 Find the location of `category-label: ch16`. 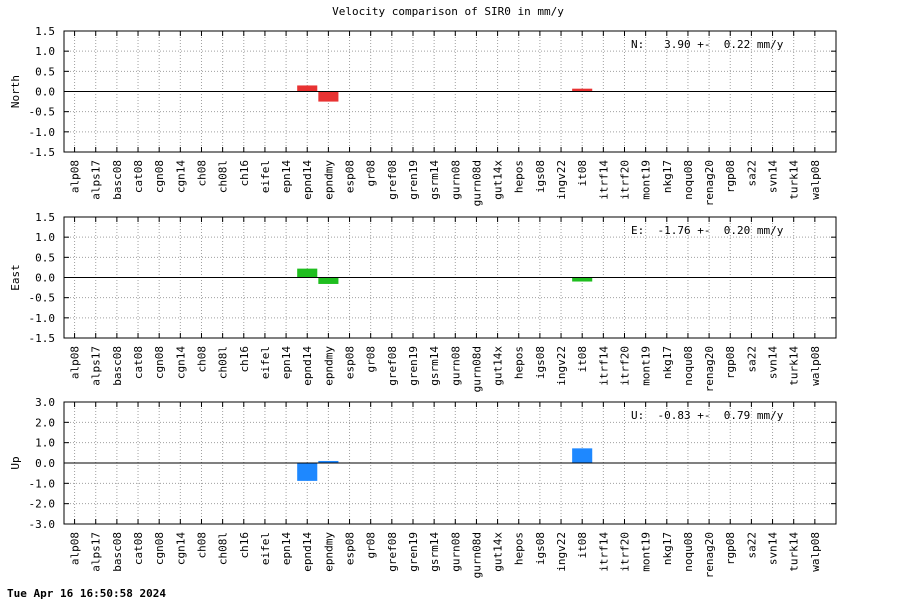

category-label: ch16 is located at coordinates (244, 545).